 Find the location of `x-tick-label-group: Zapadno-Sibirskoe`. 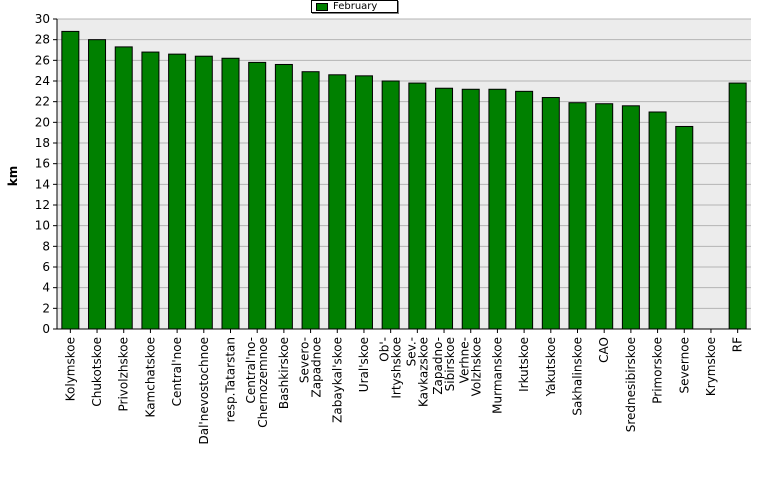

x-tick-label-group: Zapadno-Sibirskoe is located at coordinates (444, 366).